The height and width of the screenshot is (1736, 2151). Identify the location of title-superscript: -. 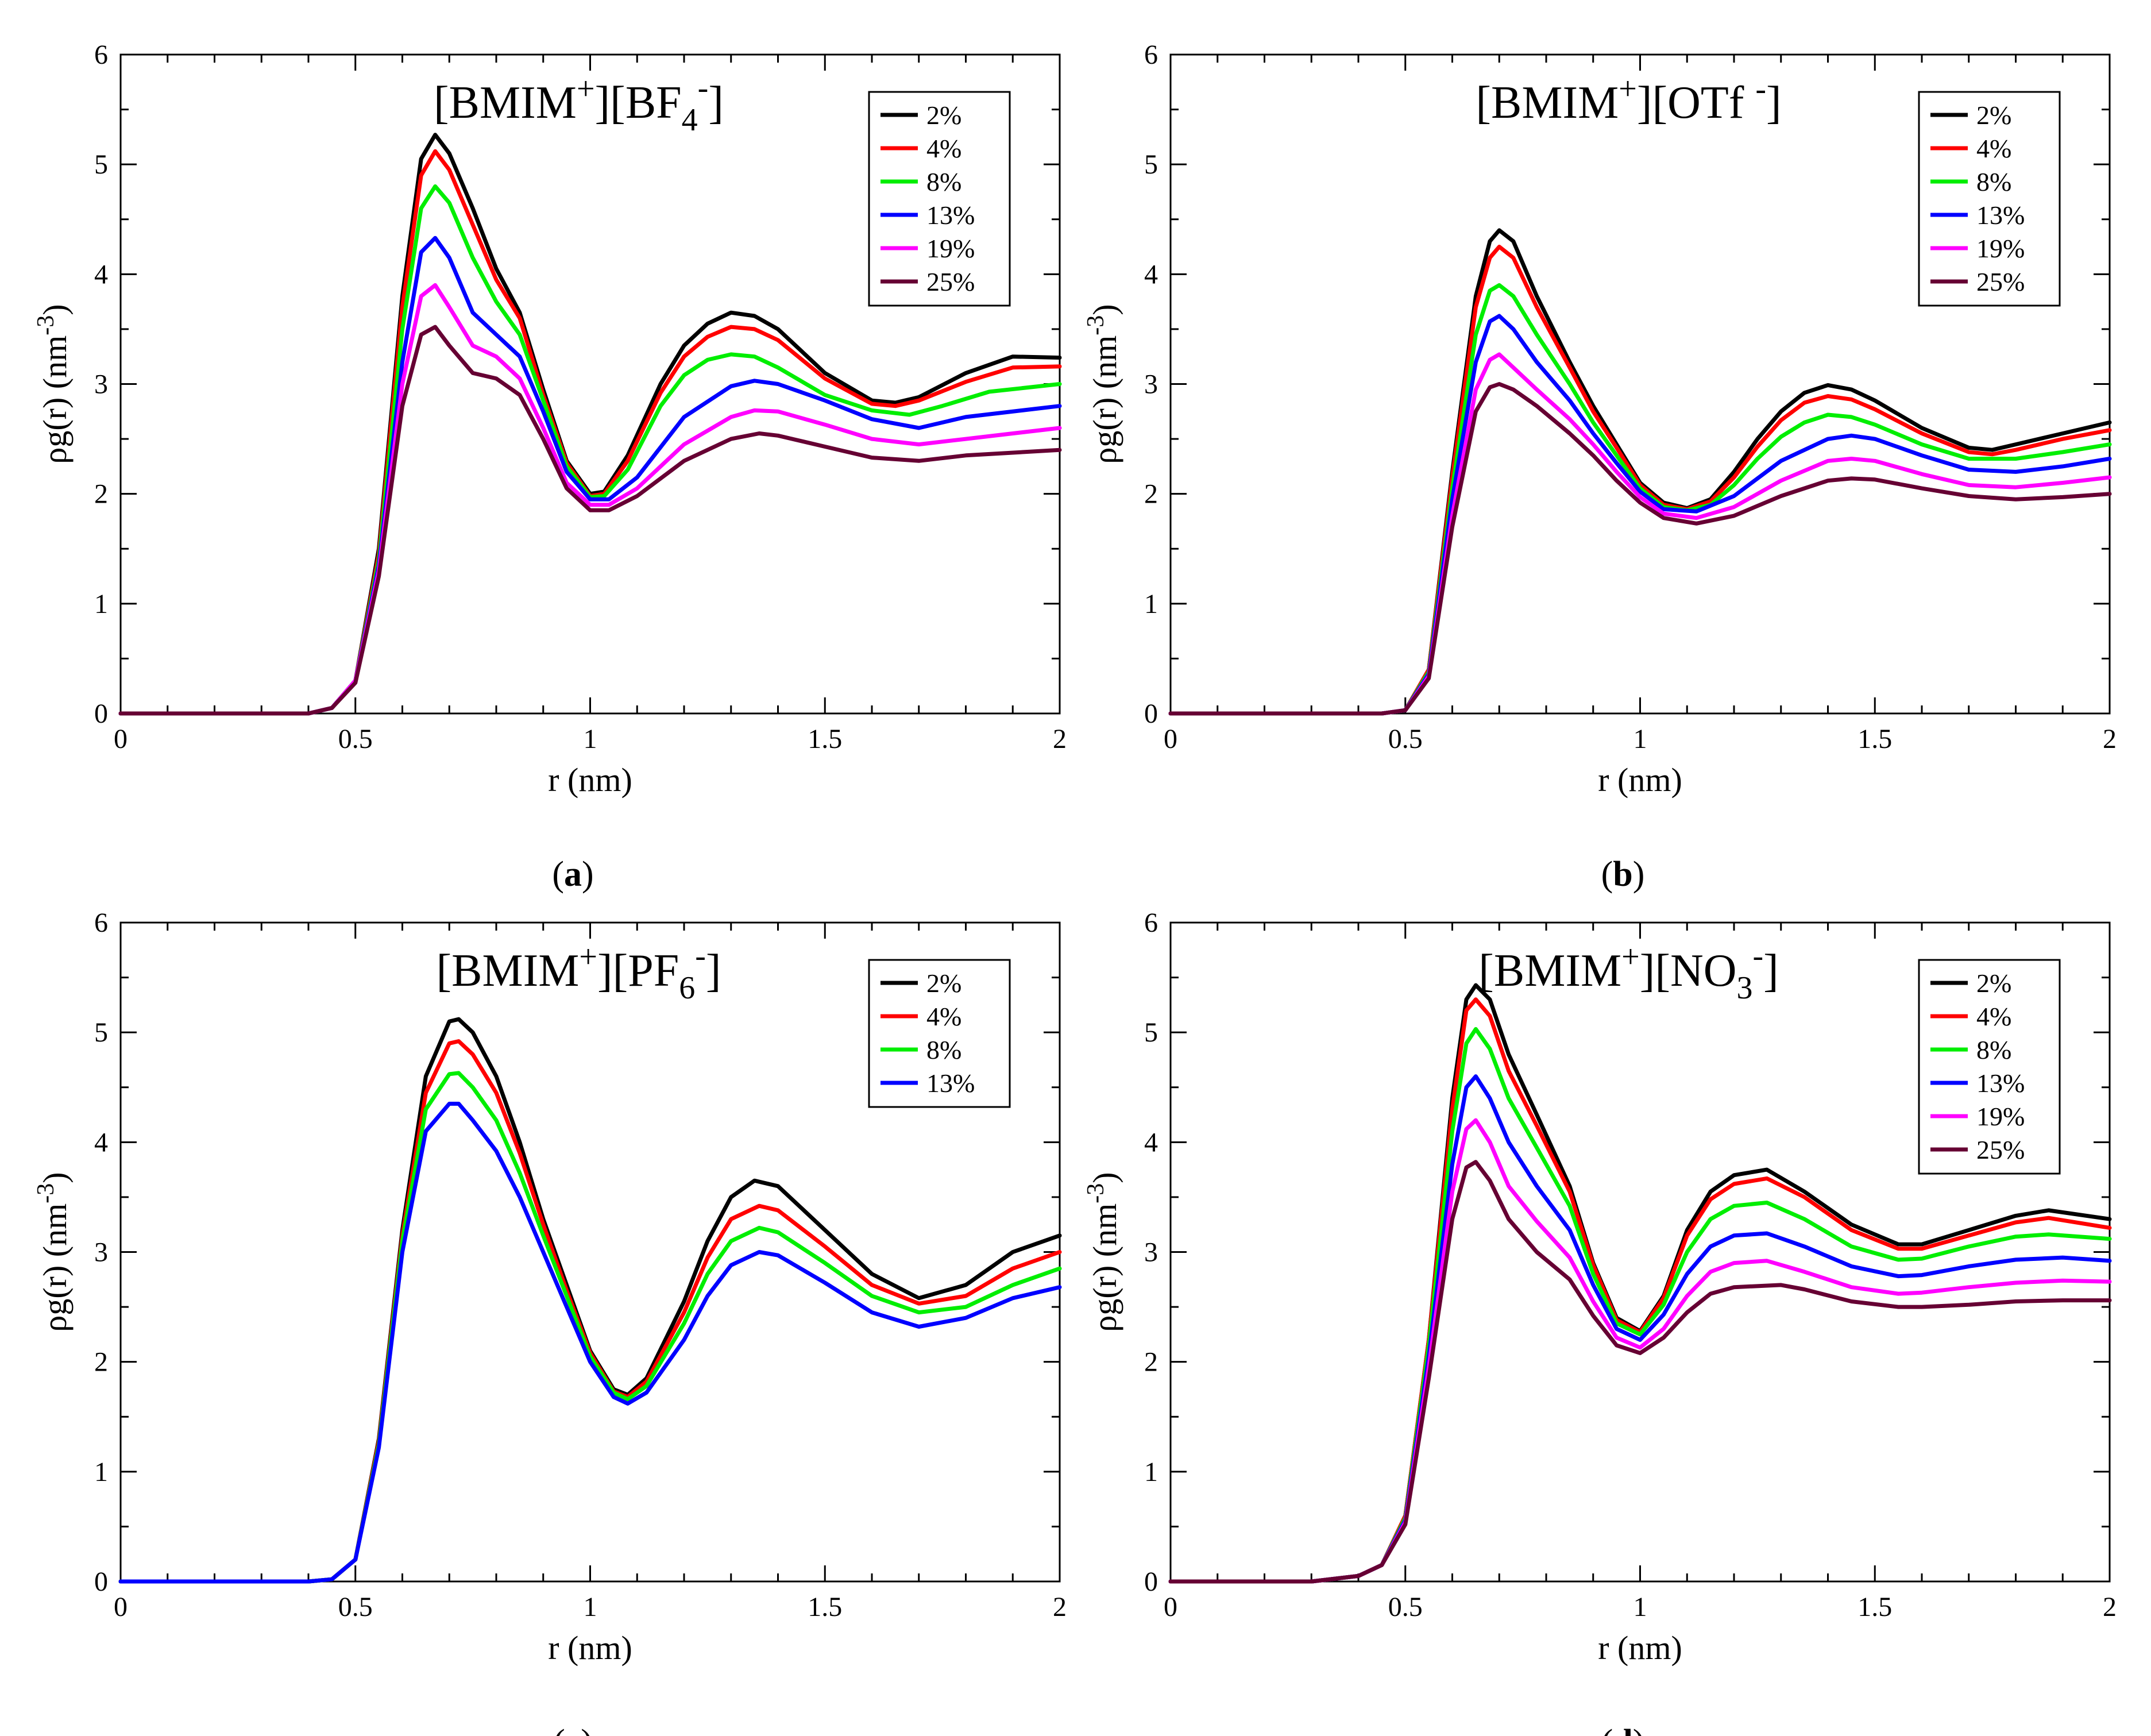
(703, 88).